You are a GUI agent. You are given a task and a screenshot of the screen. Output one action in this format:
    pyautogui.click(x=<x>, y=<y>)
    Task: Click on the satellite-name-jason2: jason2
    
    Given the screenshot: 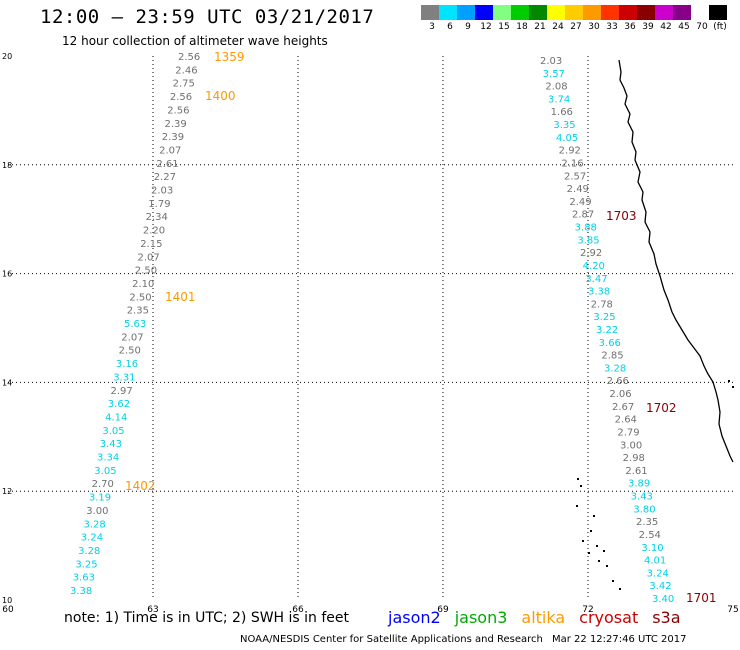 What is the action you would take?
    pyautogui.click(x=414, y=617)
    